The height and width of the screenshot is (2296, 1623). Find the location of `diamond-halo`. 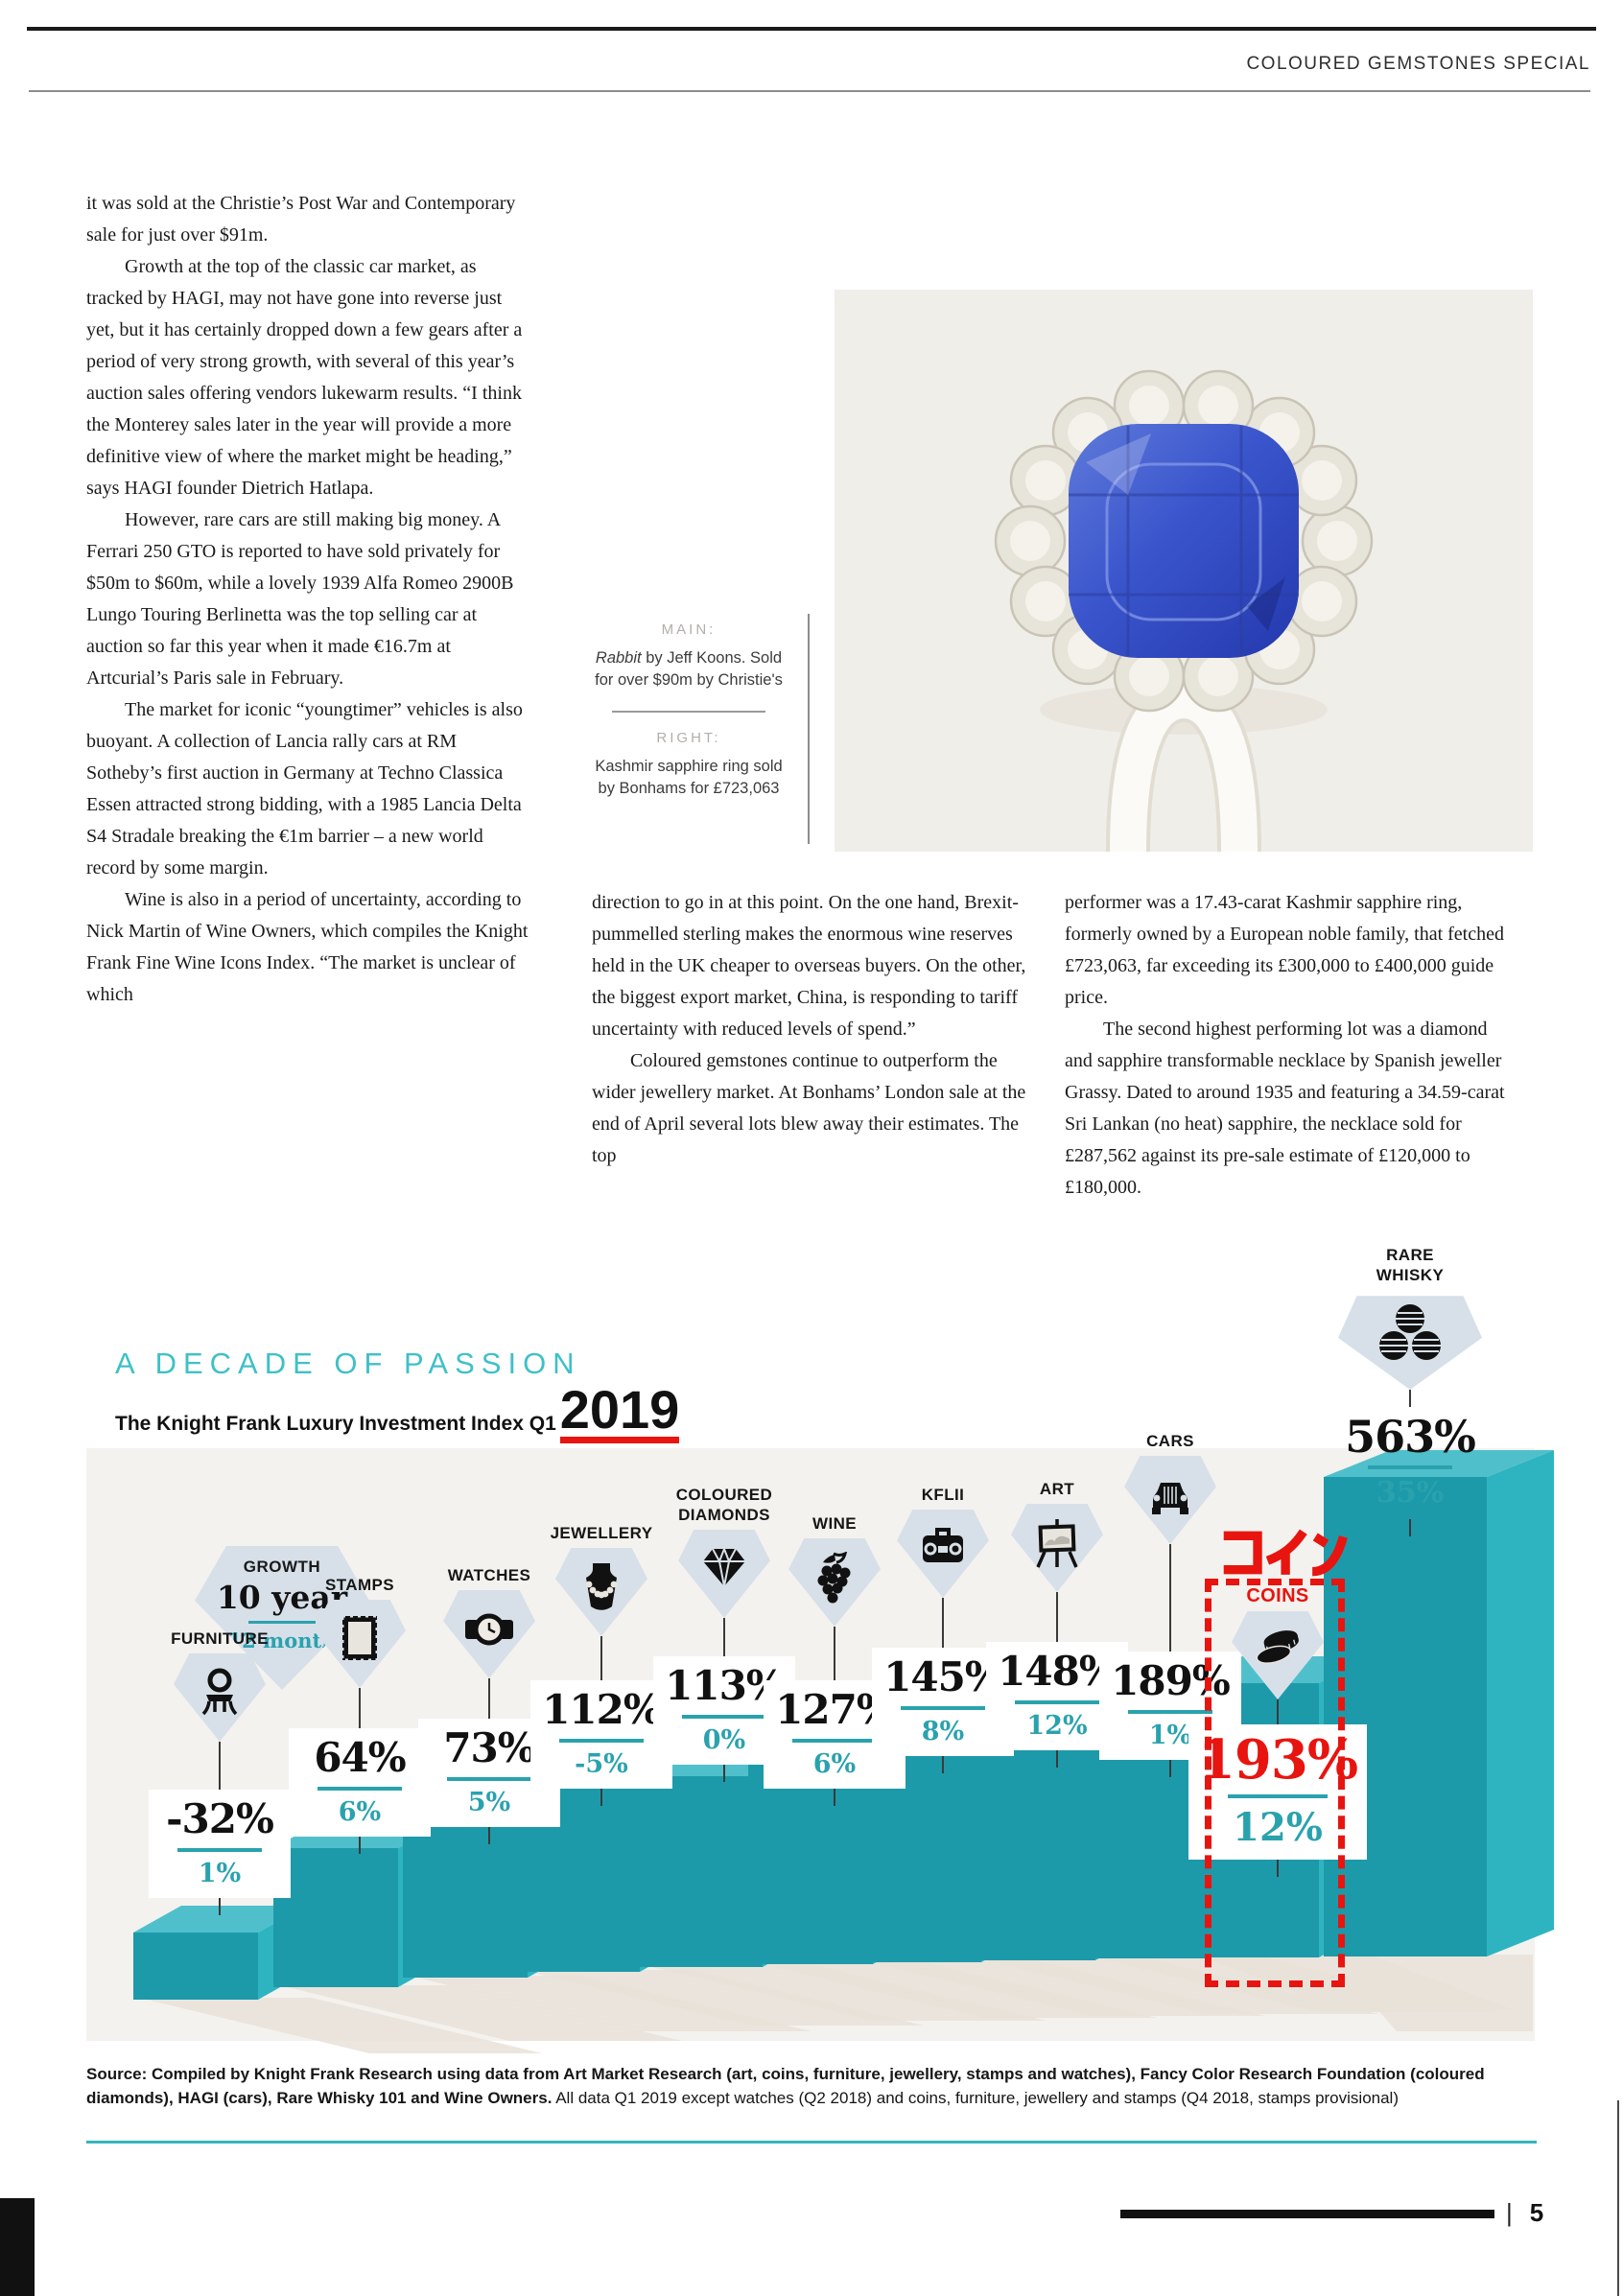

diamond-halo is located at coordinates (1184, 541).